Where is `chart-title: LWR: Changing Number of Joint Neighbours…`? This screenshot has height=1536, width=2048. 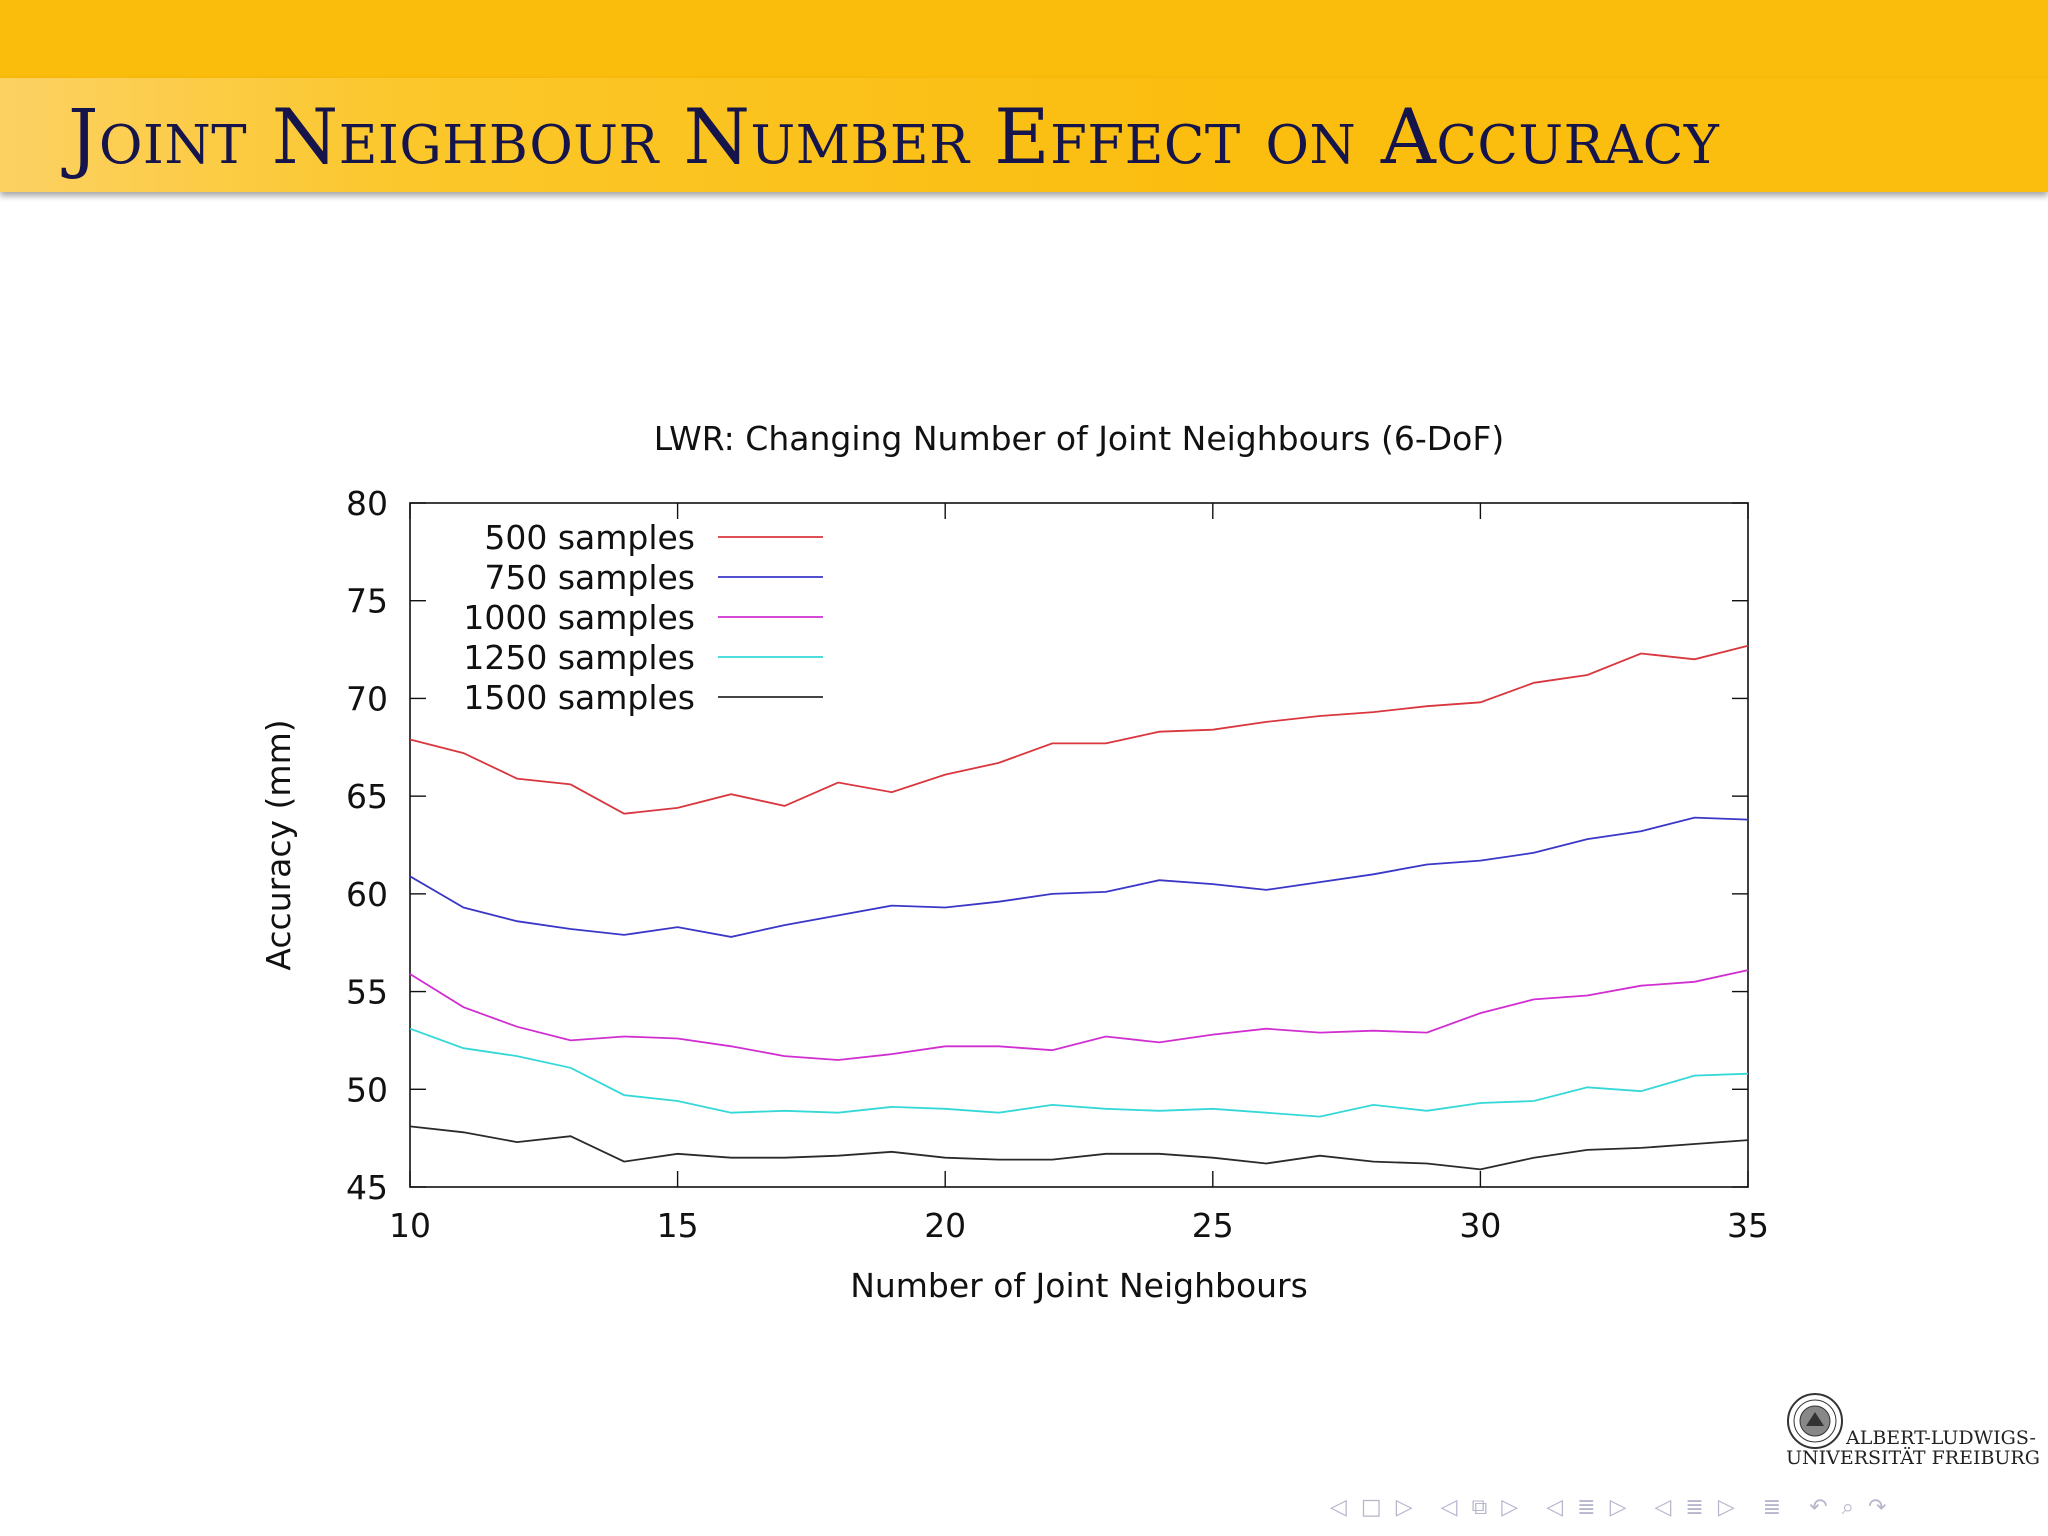 chart-title: LWR: Changing Number of Joint Neighbours… is located at coordinates (1079, 438).